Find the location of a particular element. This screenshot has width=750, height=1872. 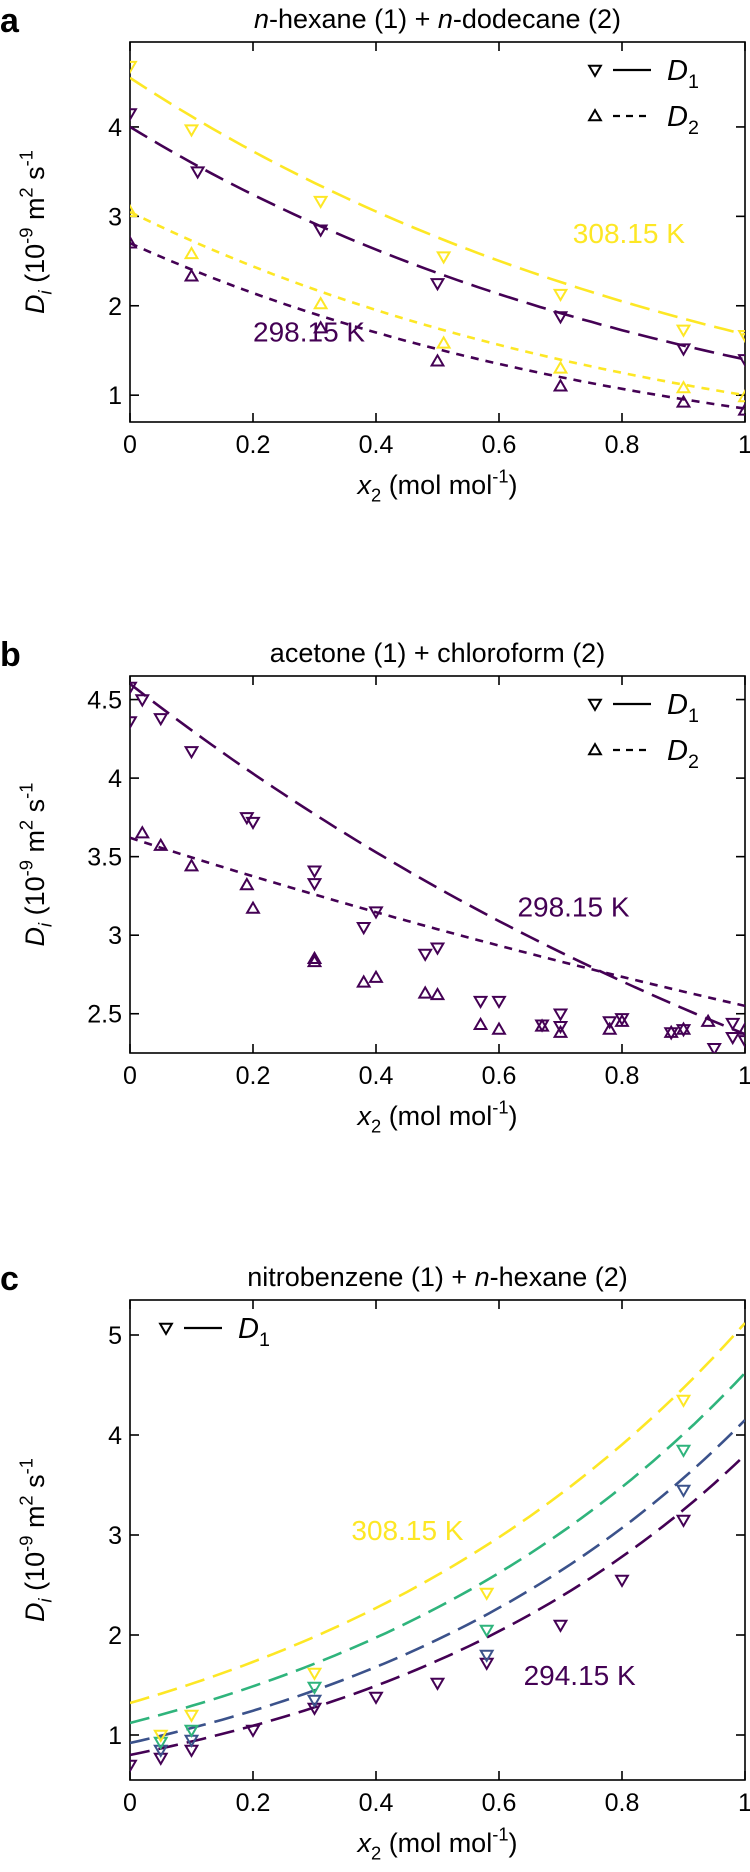

chart-title: acetone (1) + chloroform (2) is located at coordinates (437, 653).